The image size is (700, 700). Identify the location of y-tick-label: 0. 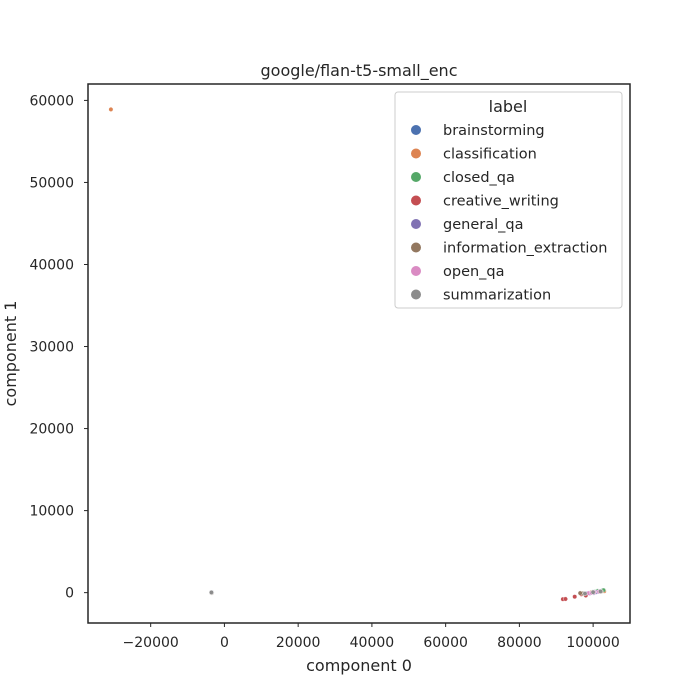
(69, 594).